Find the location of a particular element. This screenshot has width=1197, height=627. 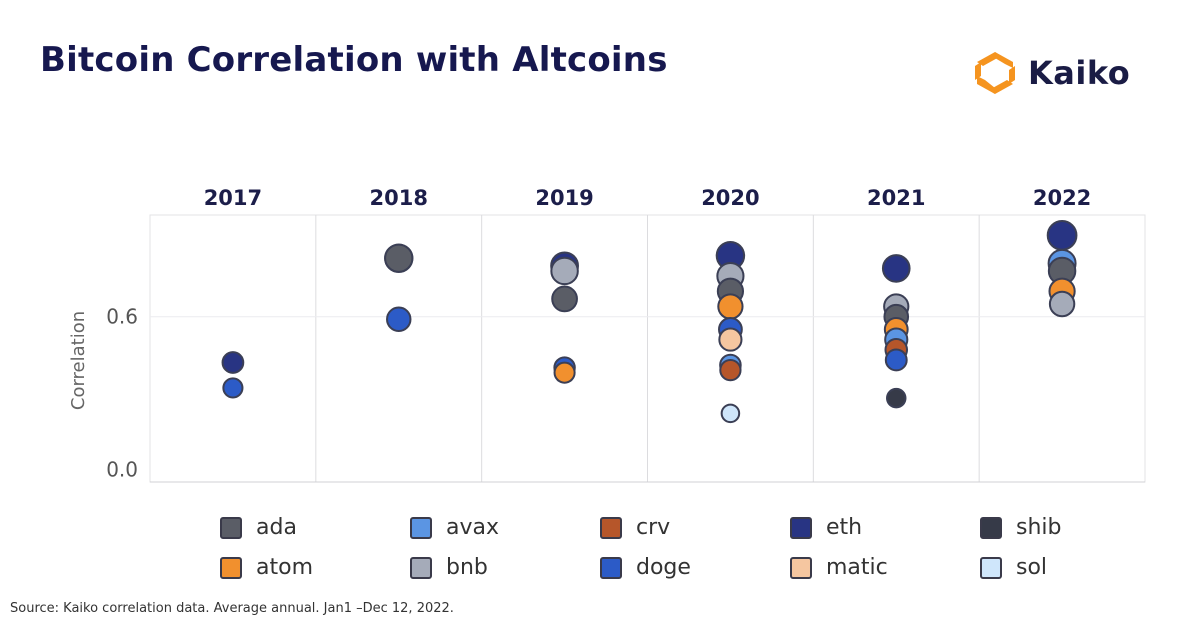

point-bnb-2022 is located at coordinates (1062, 304).